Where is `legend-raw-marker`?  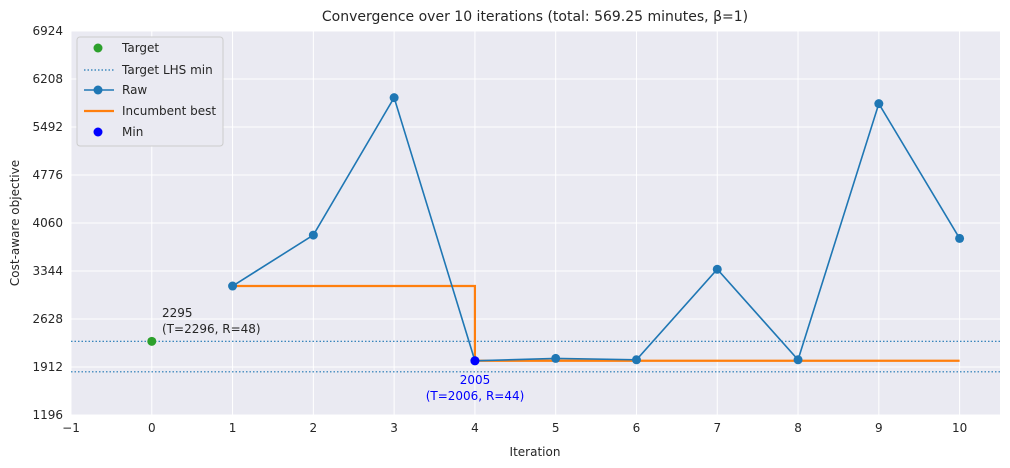
legend-raw-marker is located at coordinates (98, 90).